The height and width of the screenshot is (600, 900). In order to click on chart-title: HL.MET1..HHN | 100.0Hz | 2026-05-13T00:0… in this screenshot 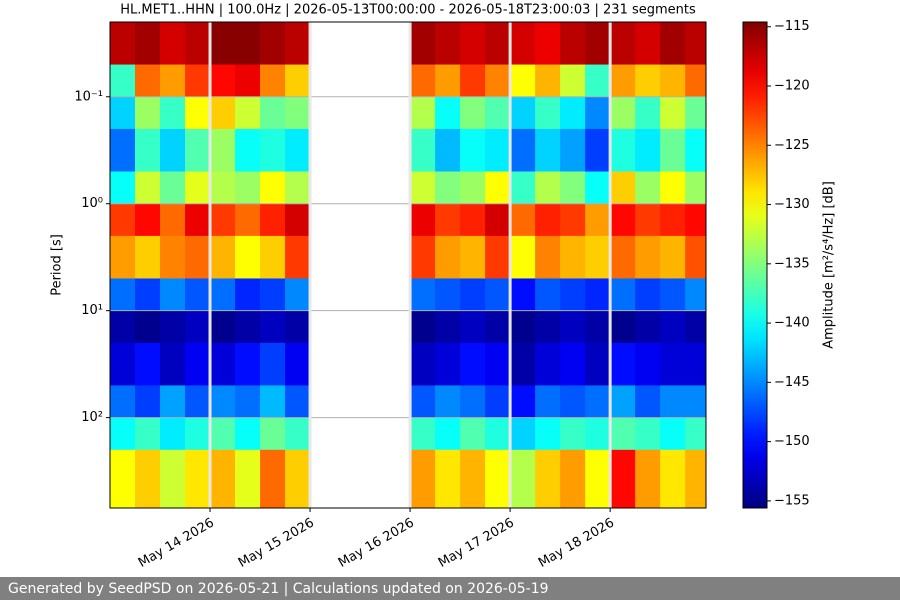, I will do `click(408, 10)`.